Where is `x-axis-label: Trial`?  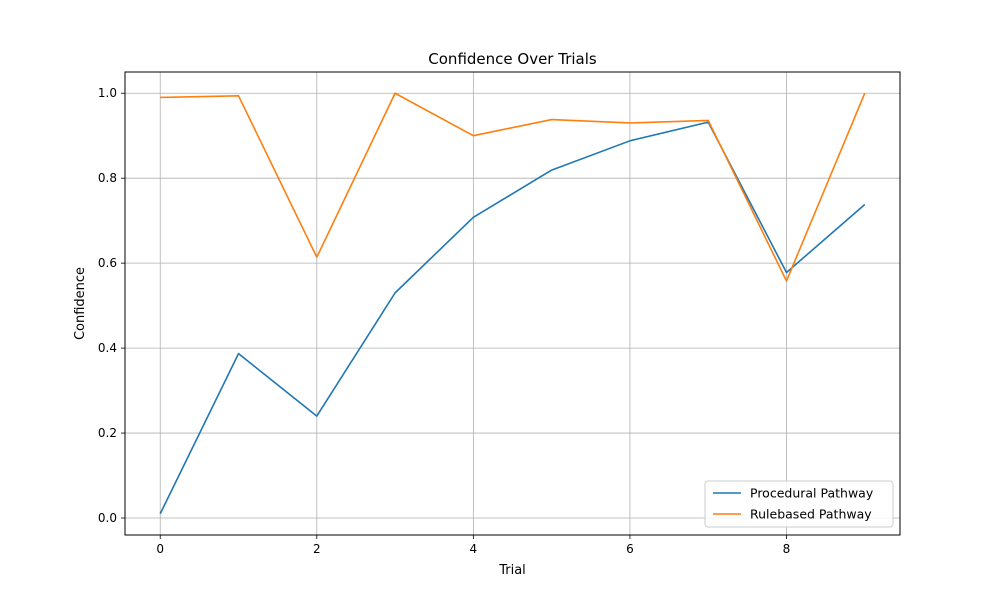 x-axis-label: Trial is located at coordinates (512, 570).